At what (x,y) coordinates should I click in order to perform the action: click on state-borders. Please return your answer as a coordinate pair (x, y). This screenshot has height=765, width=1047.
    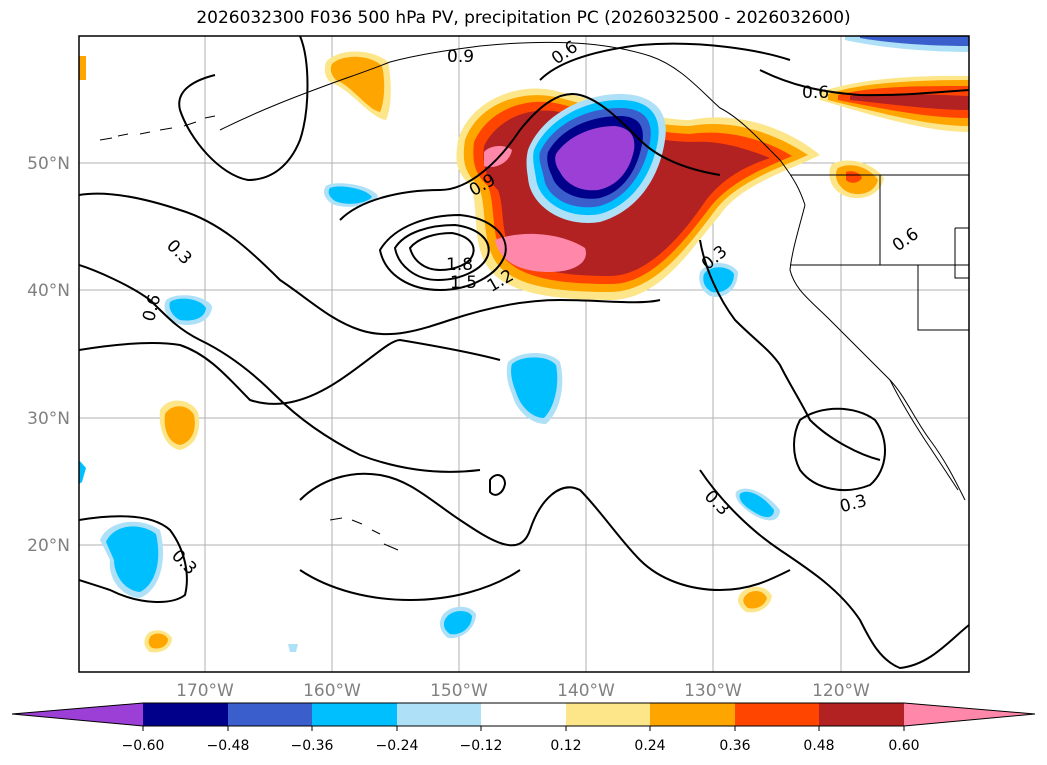
    Looking at the image, I should click on (879, 253).